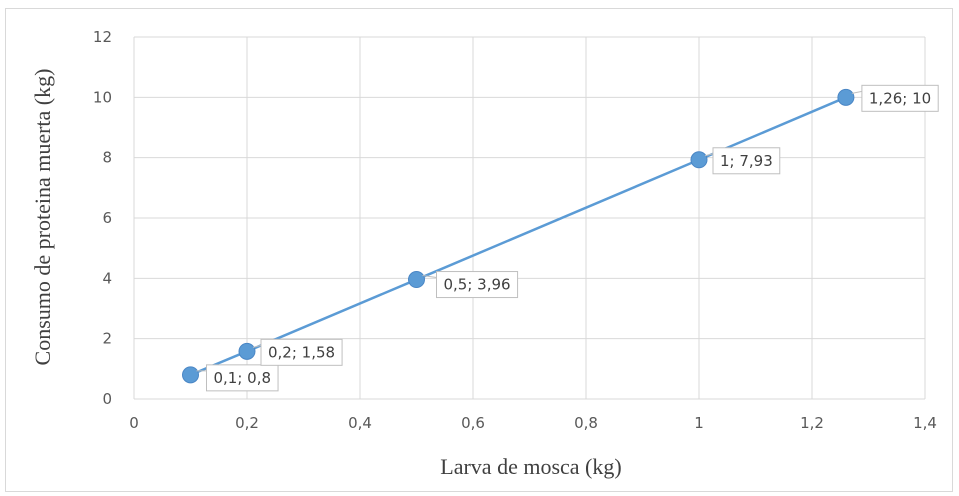 The image size is (959, 496). What do you see at coordinates (107, 399) in the screenshot?
I see `y-tick-label: 0` at bounding box center [107, 399].